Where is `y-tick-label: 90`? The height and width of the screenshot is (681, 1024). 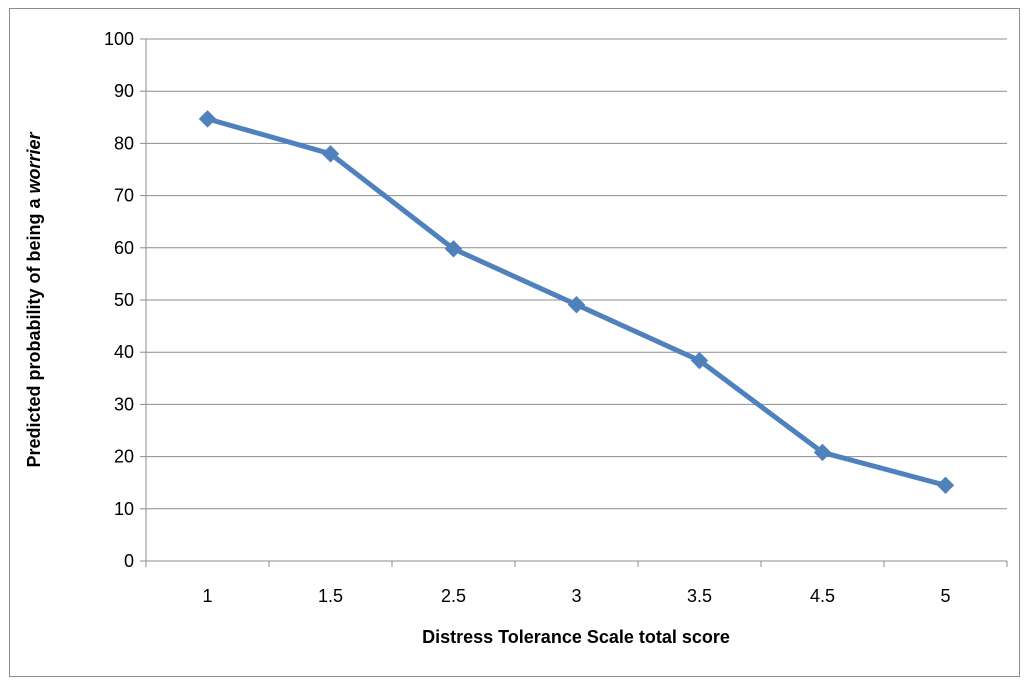 y-tick-label: 90 is located at coordinates (124, 91).